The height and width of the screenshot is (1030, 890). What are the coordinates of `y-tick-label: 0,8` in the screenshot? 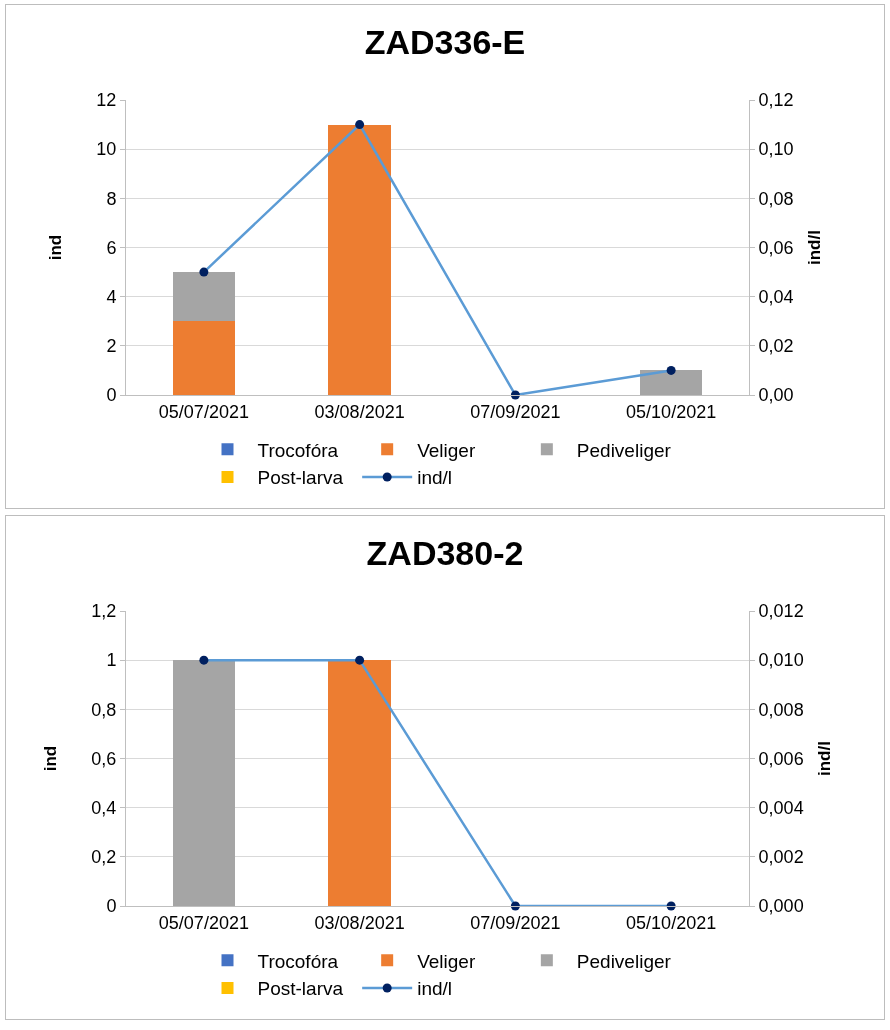 It's located at (104, 709).